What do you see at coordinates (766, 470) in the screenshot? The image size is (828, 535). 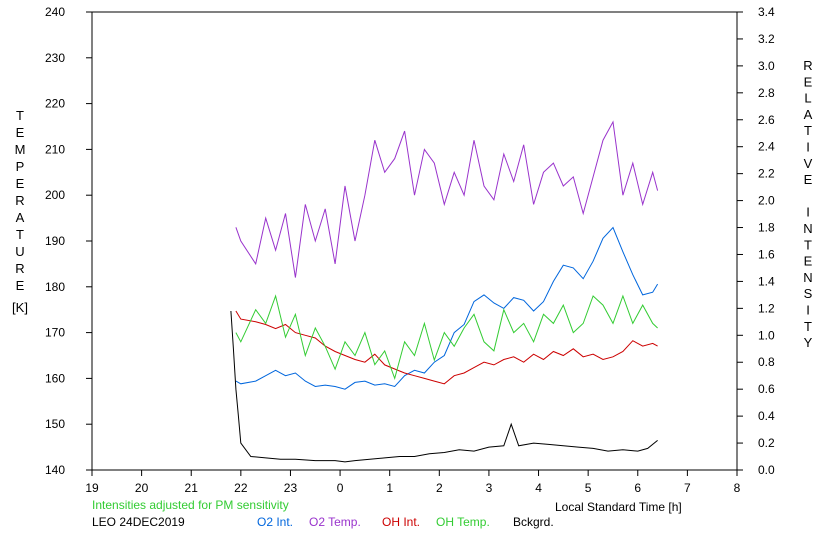 I see `y-right-tick-label: 0.0` at bounding box center [766, 470].